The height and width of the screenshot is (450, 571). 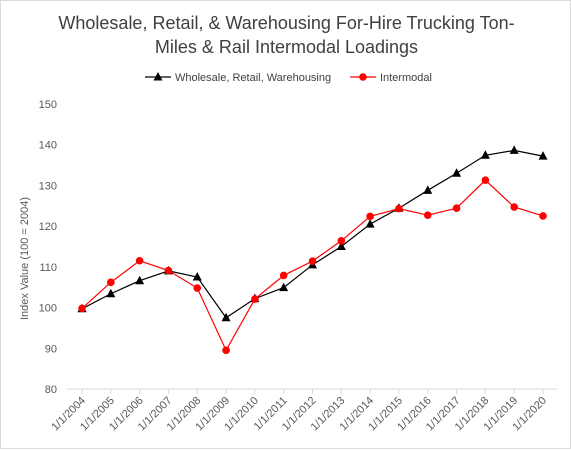 I want to click on legend-label: Wholesale, Retail, Warehousing, so click(x=253, y=78).